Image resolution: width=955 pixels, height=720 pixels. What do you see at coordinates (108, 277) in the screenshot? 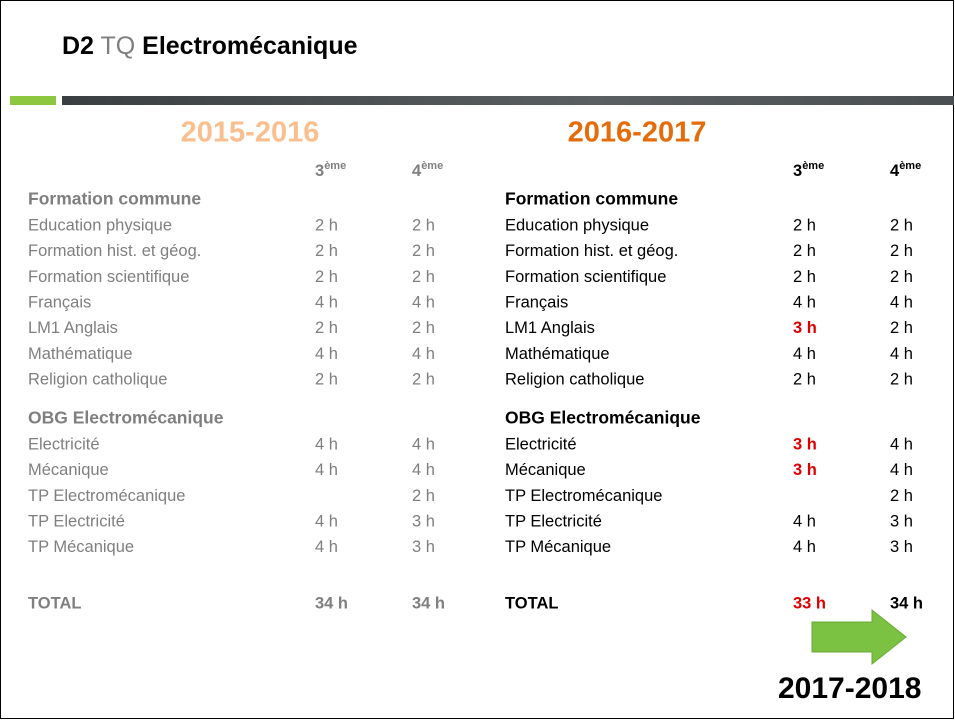
I see `cell: Formation scientifique` at bounding box center [108, 277].